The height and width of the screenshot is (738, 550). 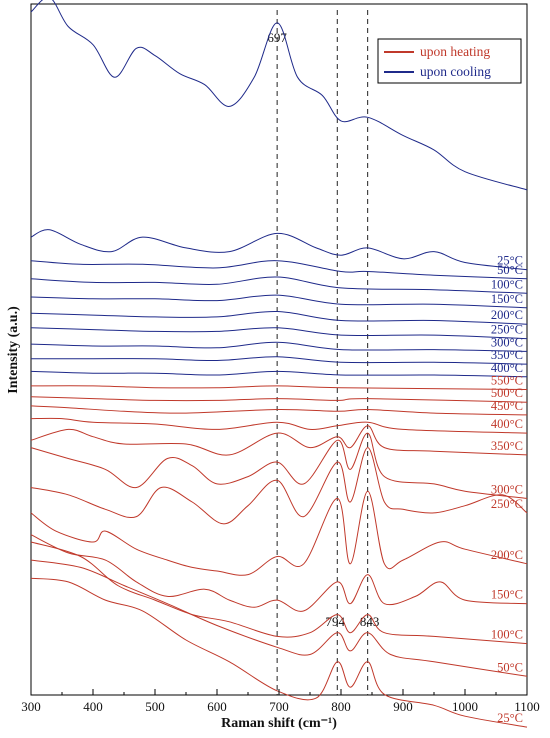 What do you see at coordinates (31, 706) in the screenshot?
I see `x-tick-label: 300` at bounding box center [31, 706].